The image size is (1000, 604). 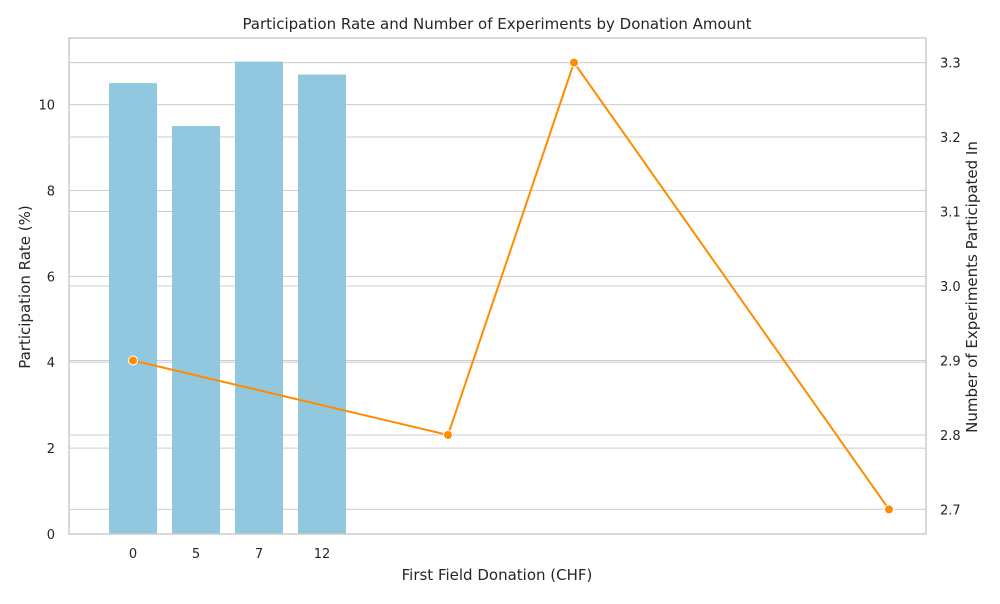 I want to click on x-axis-label: First Field Donation (CHF), so click(x=497, y=575).